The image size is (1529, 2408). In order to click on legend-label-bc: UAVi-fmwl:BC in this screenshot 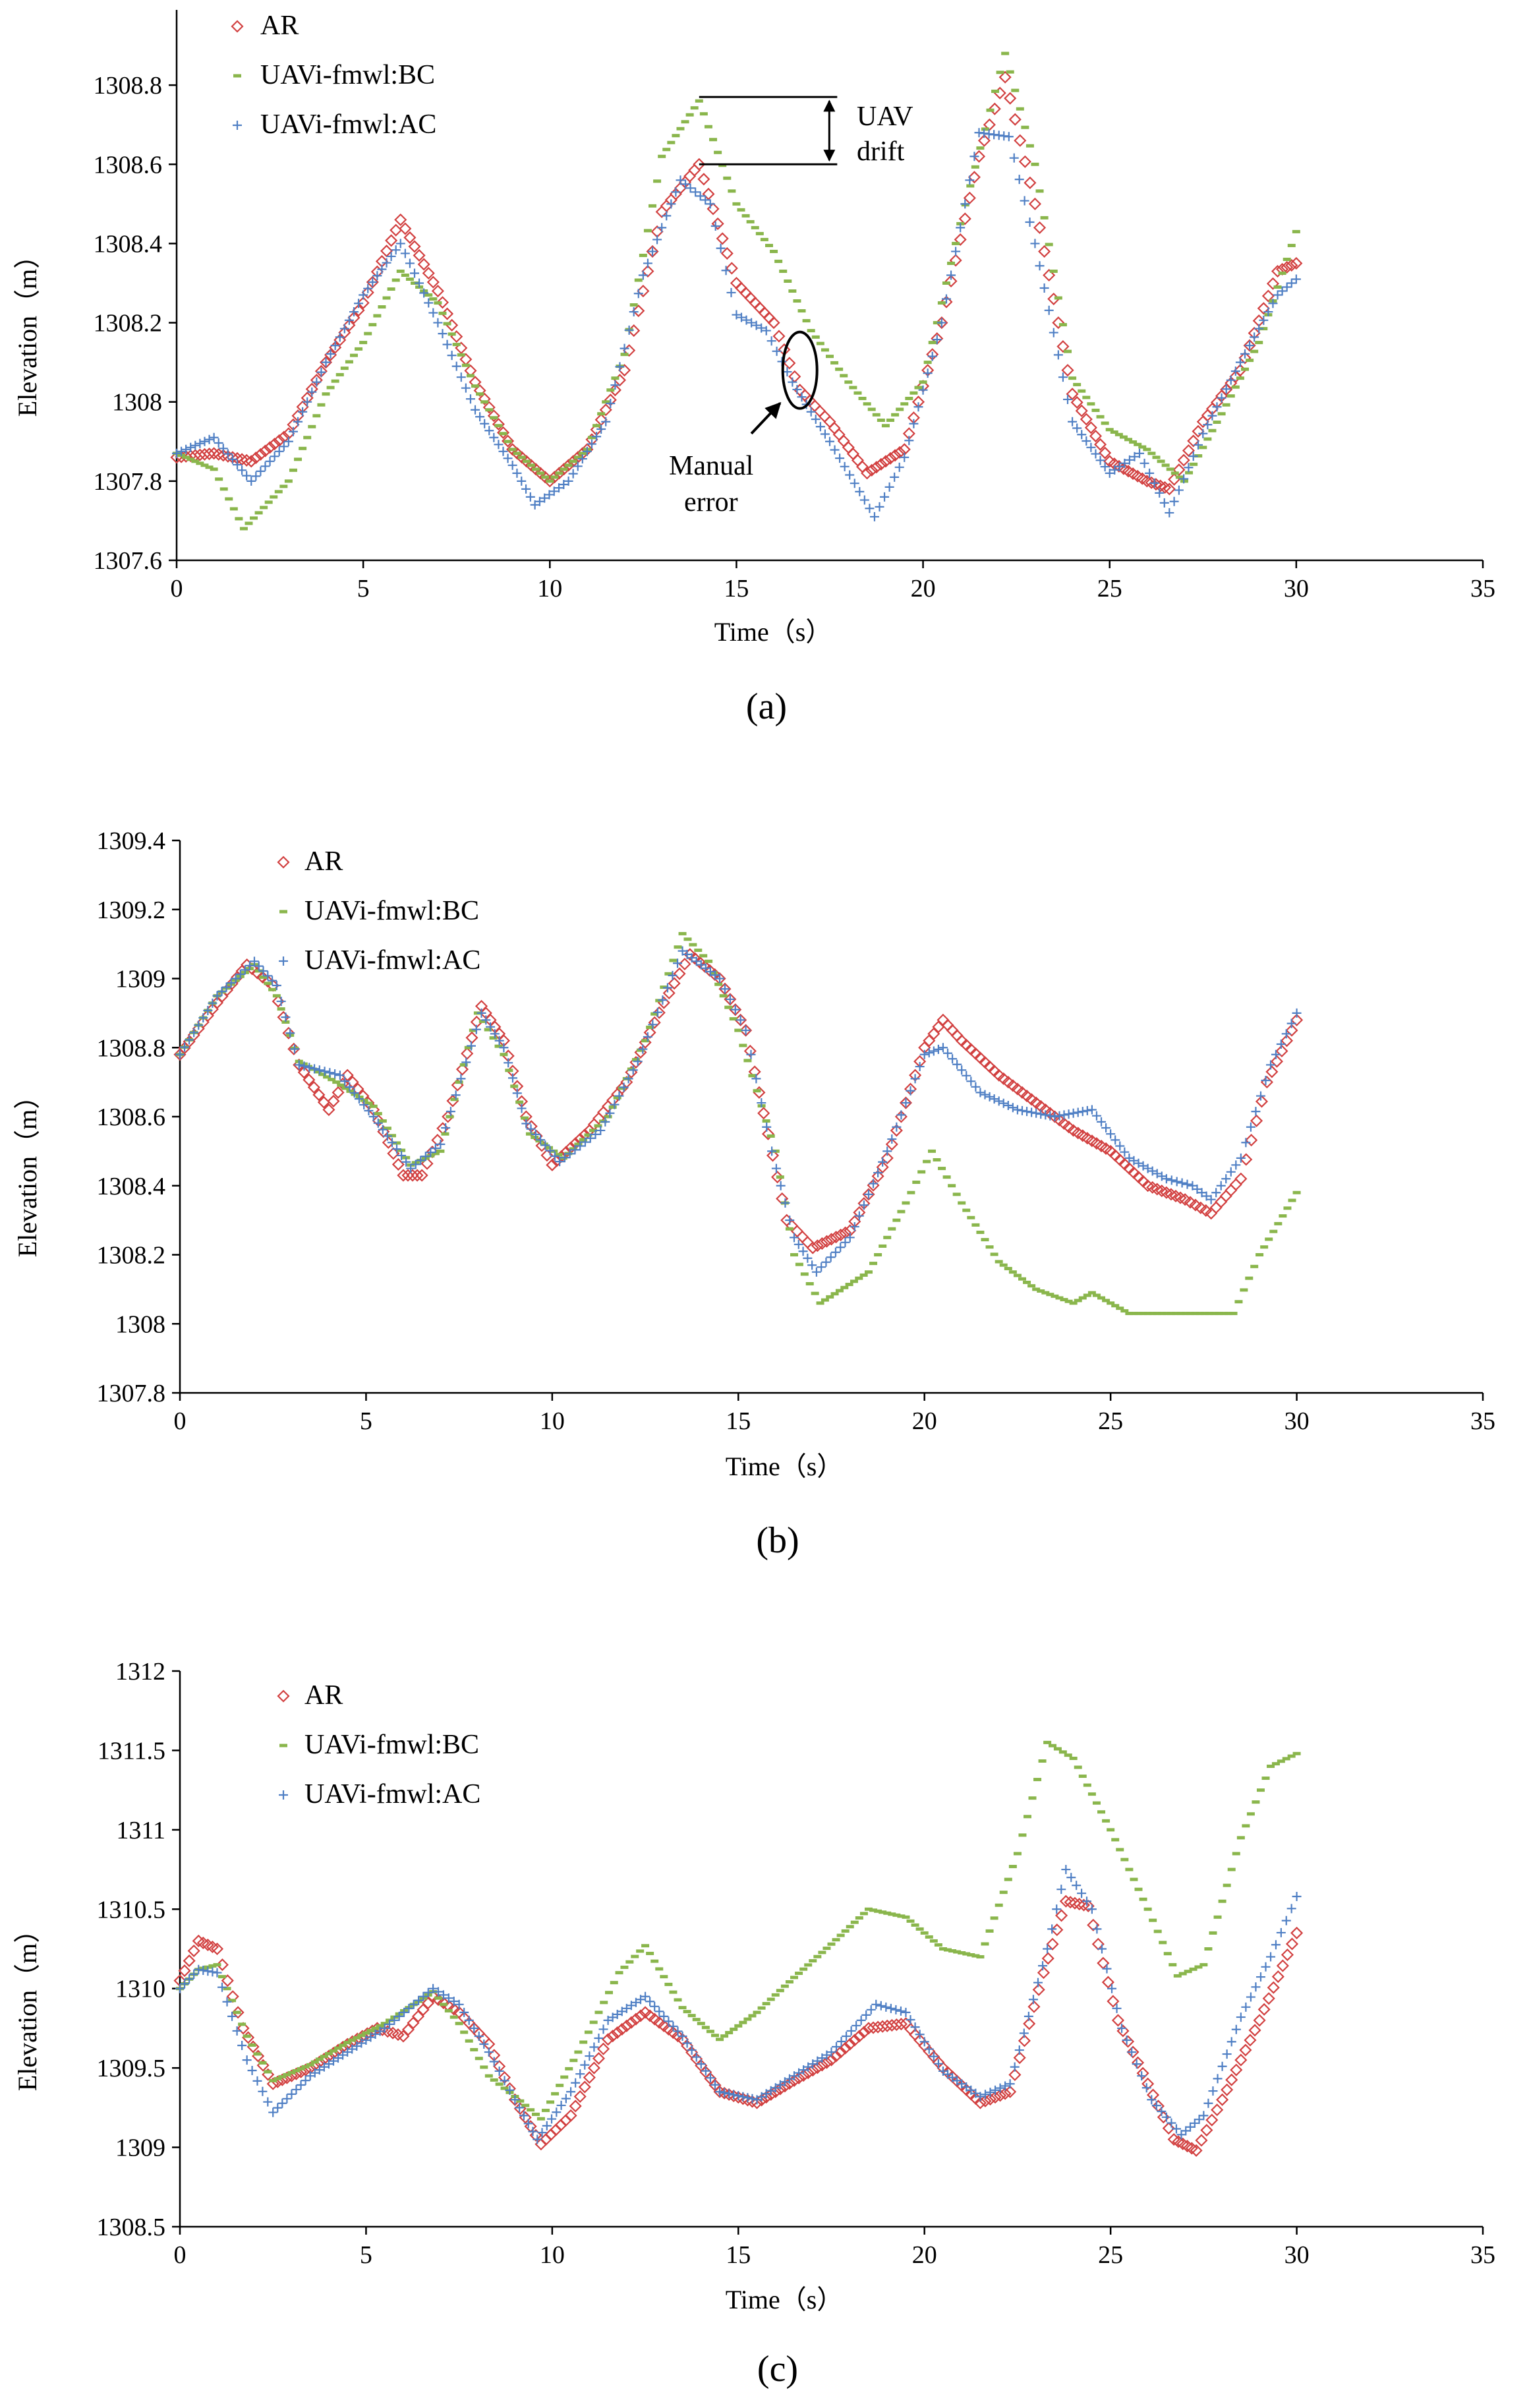, I will do `click(391, 911)`.